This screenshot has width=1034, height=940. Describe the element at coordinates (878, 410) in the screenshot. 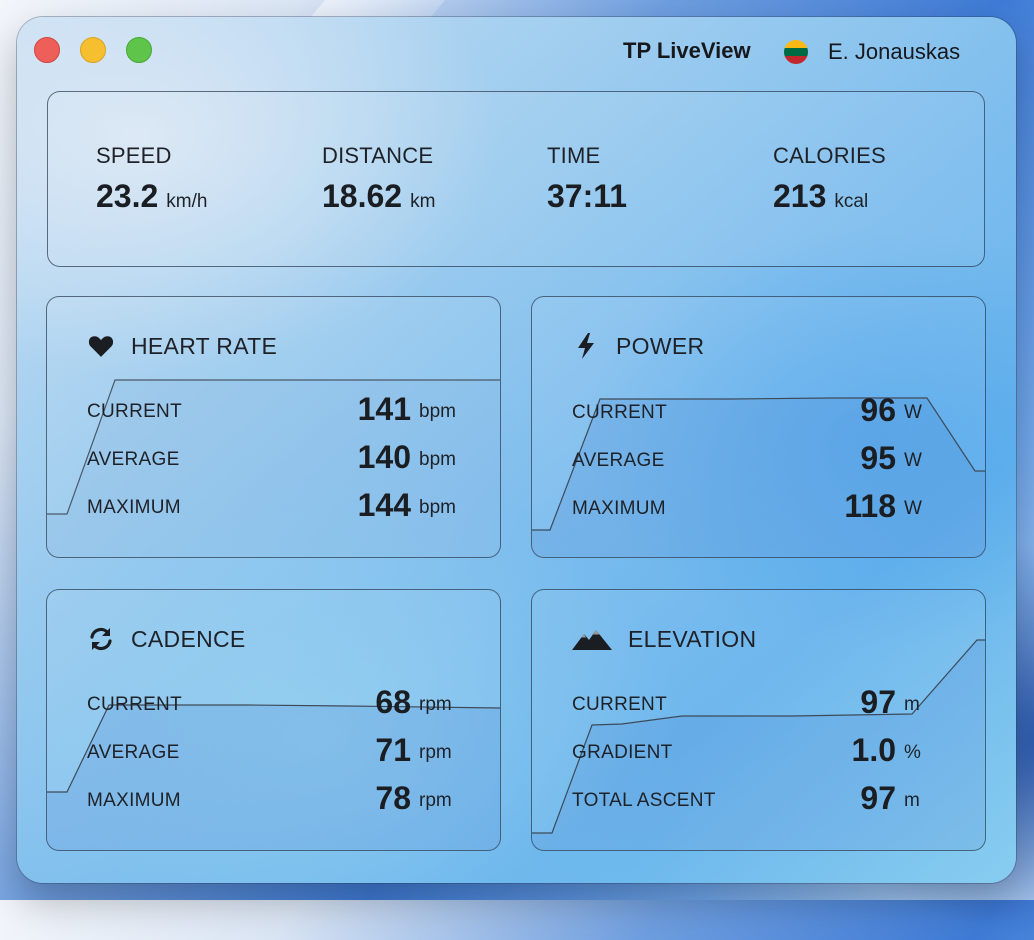

I see `row-value: 96` at that location.